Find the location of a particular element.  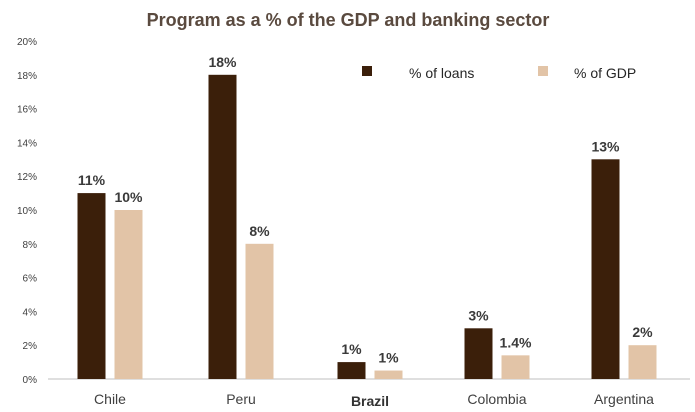

legend-swatch-loans is located at coordinates (367, 71).